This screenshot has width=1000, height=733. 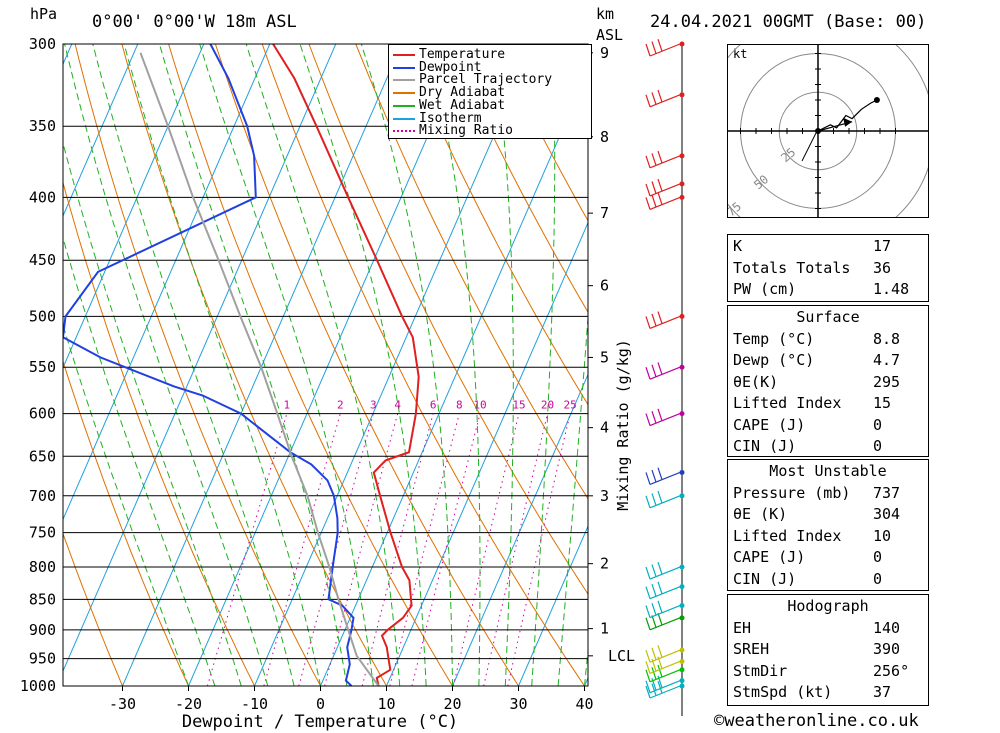 What do you see at coordinates (42, 456) in the screenshot?
I see `pressure-tick-label: 650` at bounding box center [42, 456].